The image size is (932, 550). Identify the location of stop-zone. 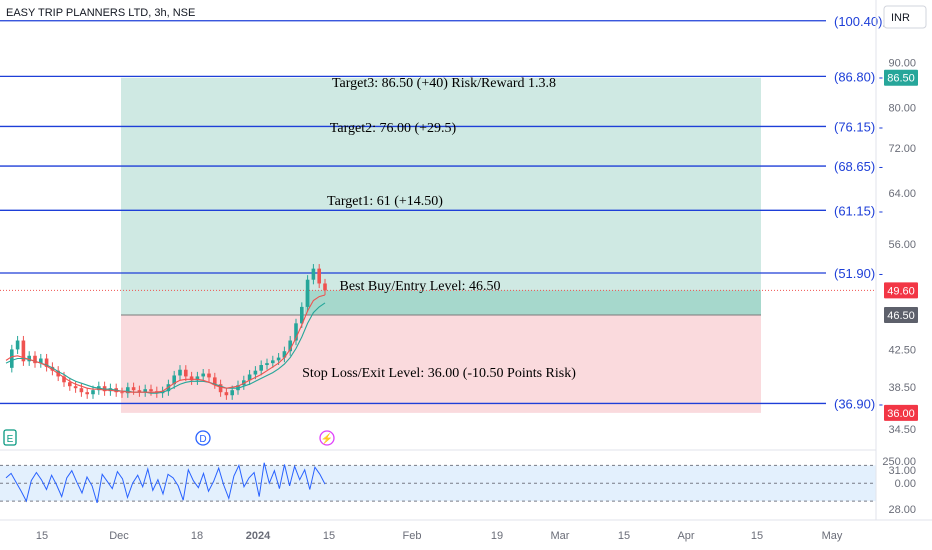
(441, 364).